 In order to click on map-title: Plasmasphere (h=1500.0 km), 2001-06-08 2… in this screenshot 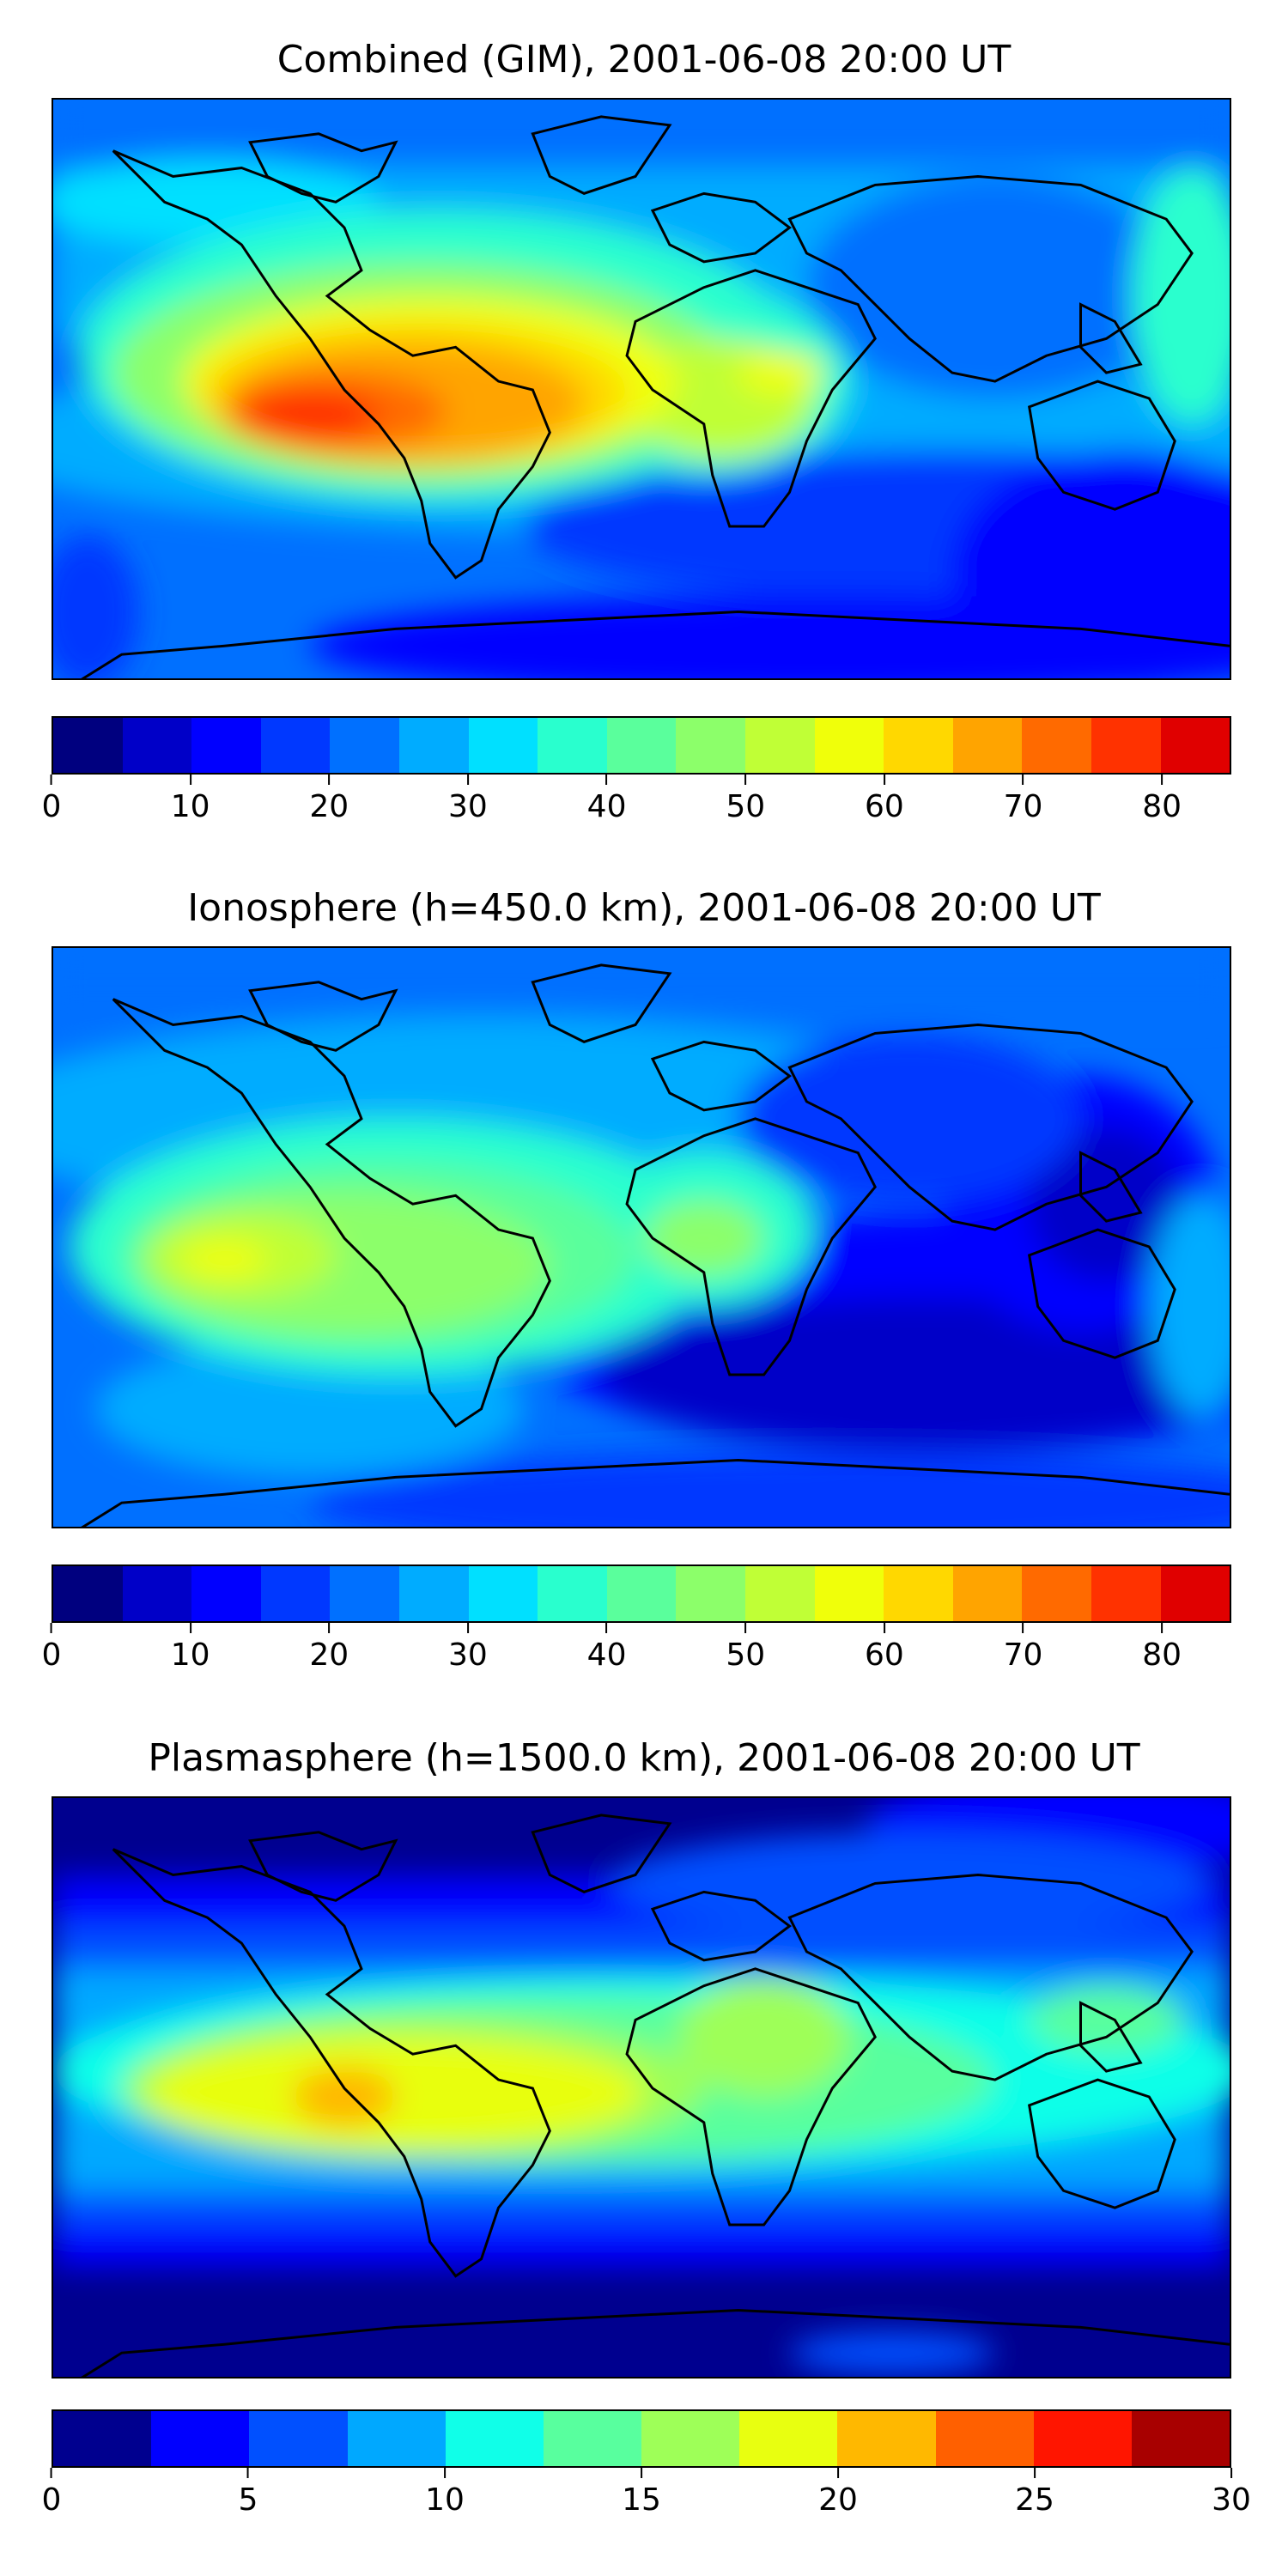, I will do `click(644, 1758)`.